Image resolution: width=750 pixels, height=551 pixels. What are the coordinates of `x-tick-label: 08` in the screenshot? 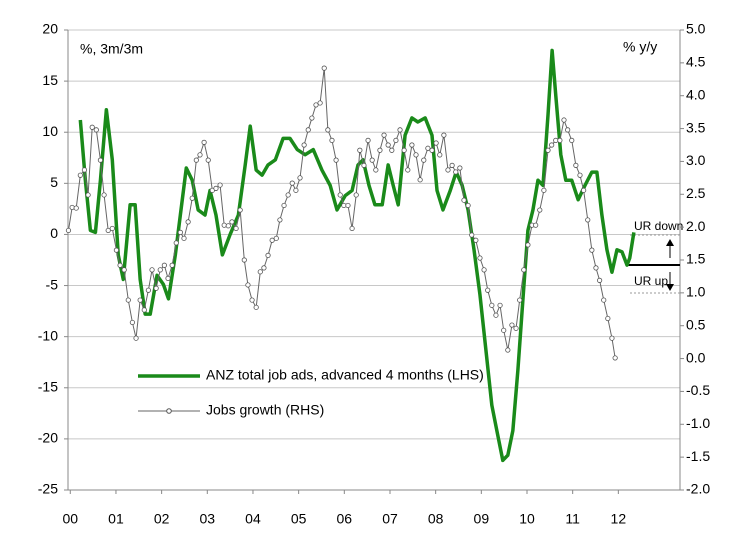 It's located at (436, 519).